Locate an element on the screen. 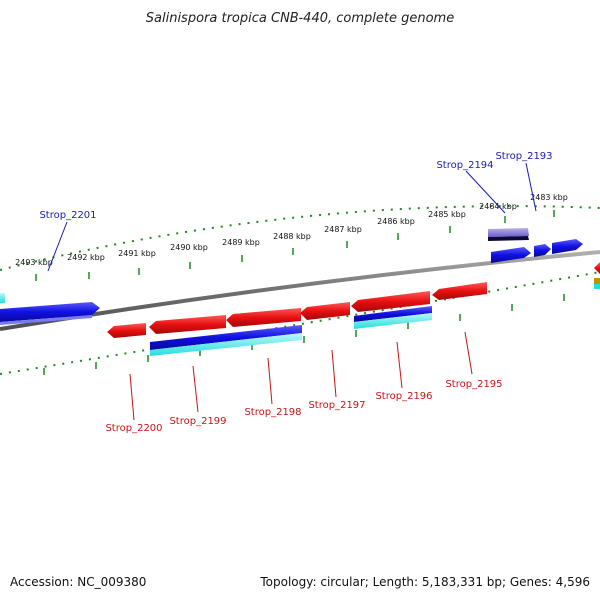  major-ticks is located at coordinates (295, 245).